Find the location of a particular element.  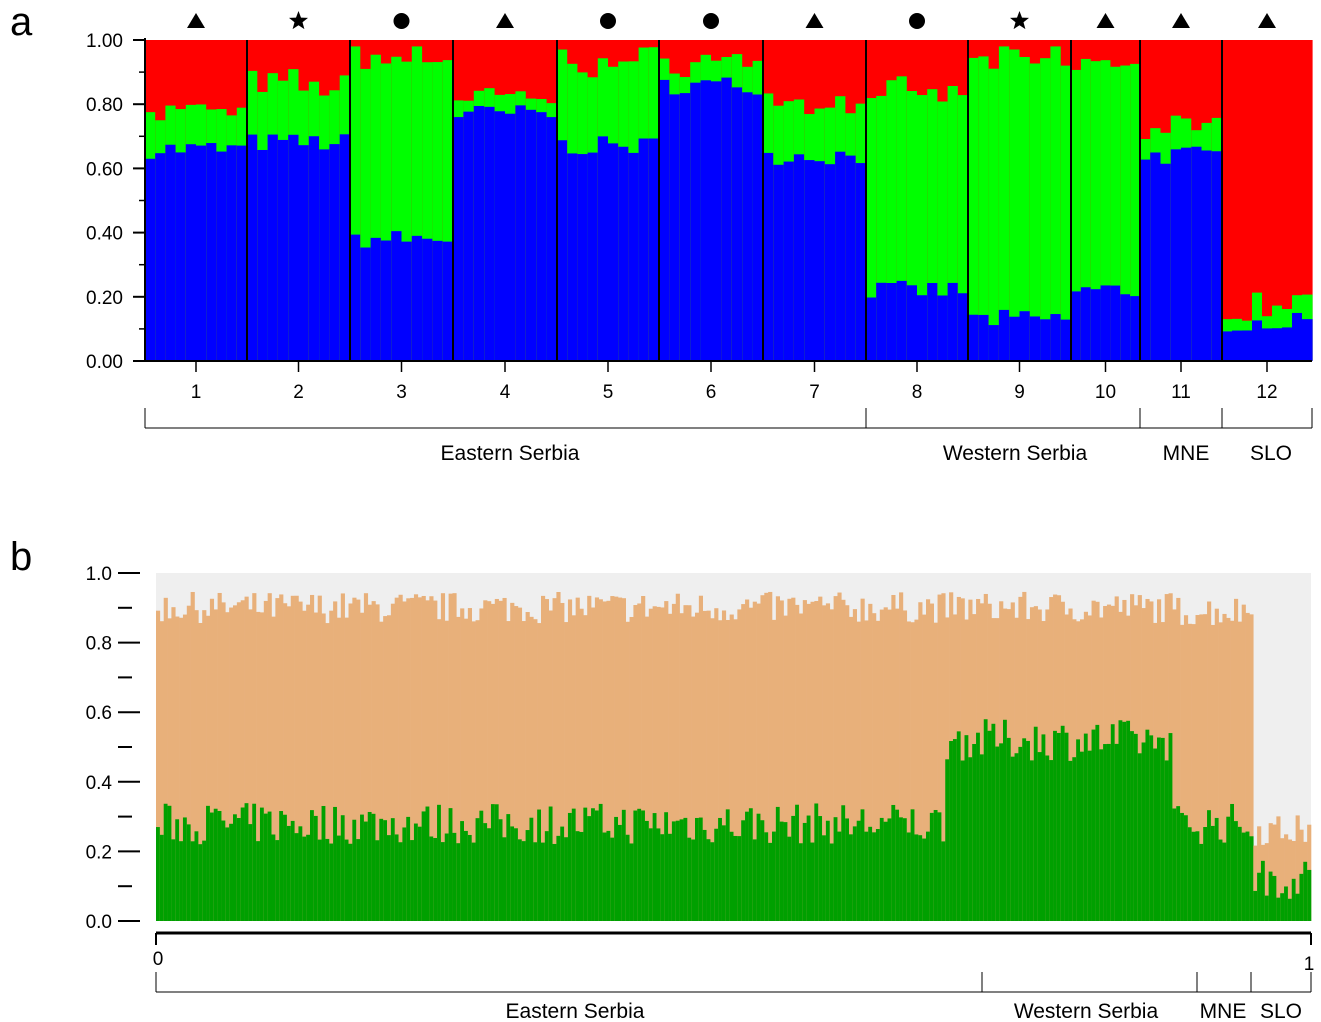

population-label: 7 is located at coordinates (814, 392).